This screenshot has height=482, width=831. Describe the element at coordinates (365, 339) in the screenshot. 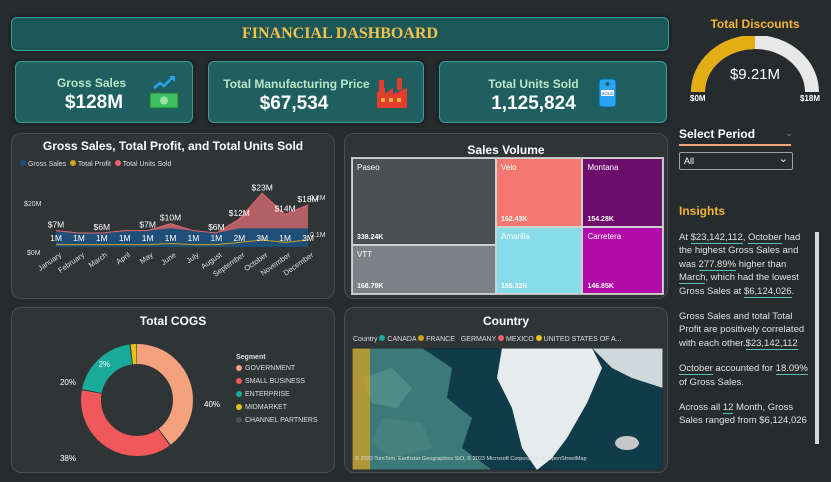

I see `map-legend-label: Country` at that location.